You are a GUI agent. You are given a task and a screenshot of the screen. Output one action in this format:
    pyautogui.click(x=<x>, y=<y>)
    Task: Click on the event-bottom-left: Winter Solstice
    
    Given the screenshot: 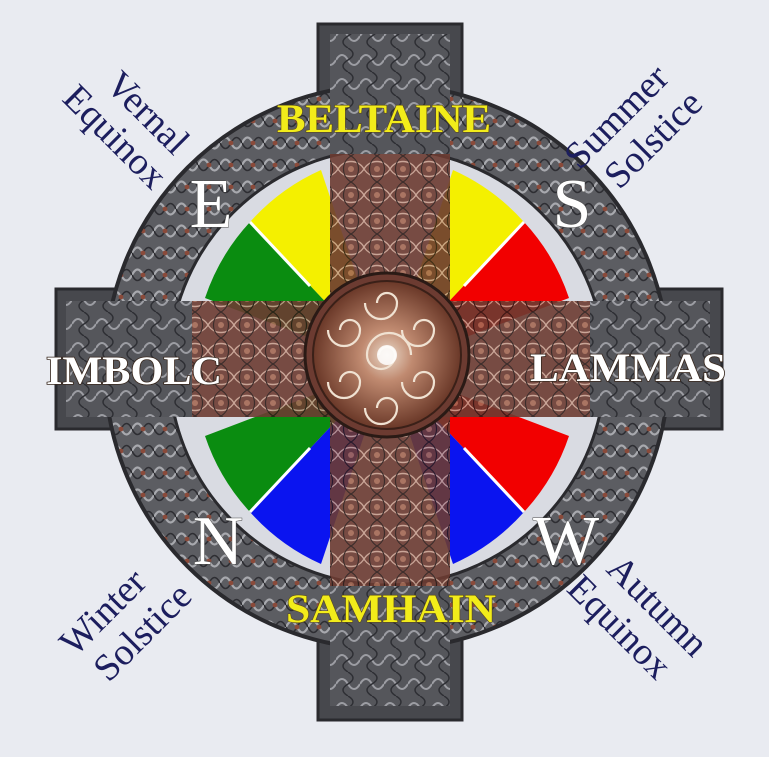 What is the action you would take?
    pyautogui.click(x=126, y=625)
    